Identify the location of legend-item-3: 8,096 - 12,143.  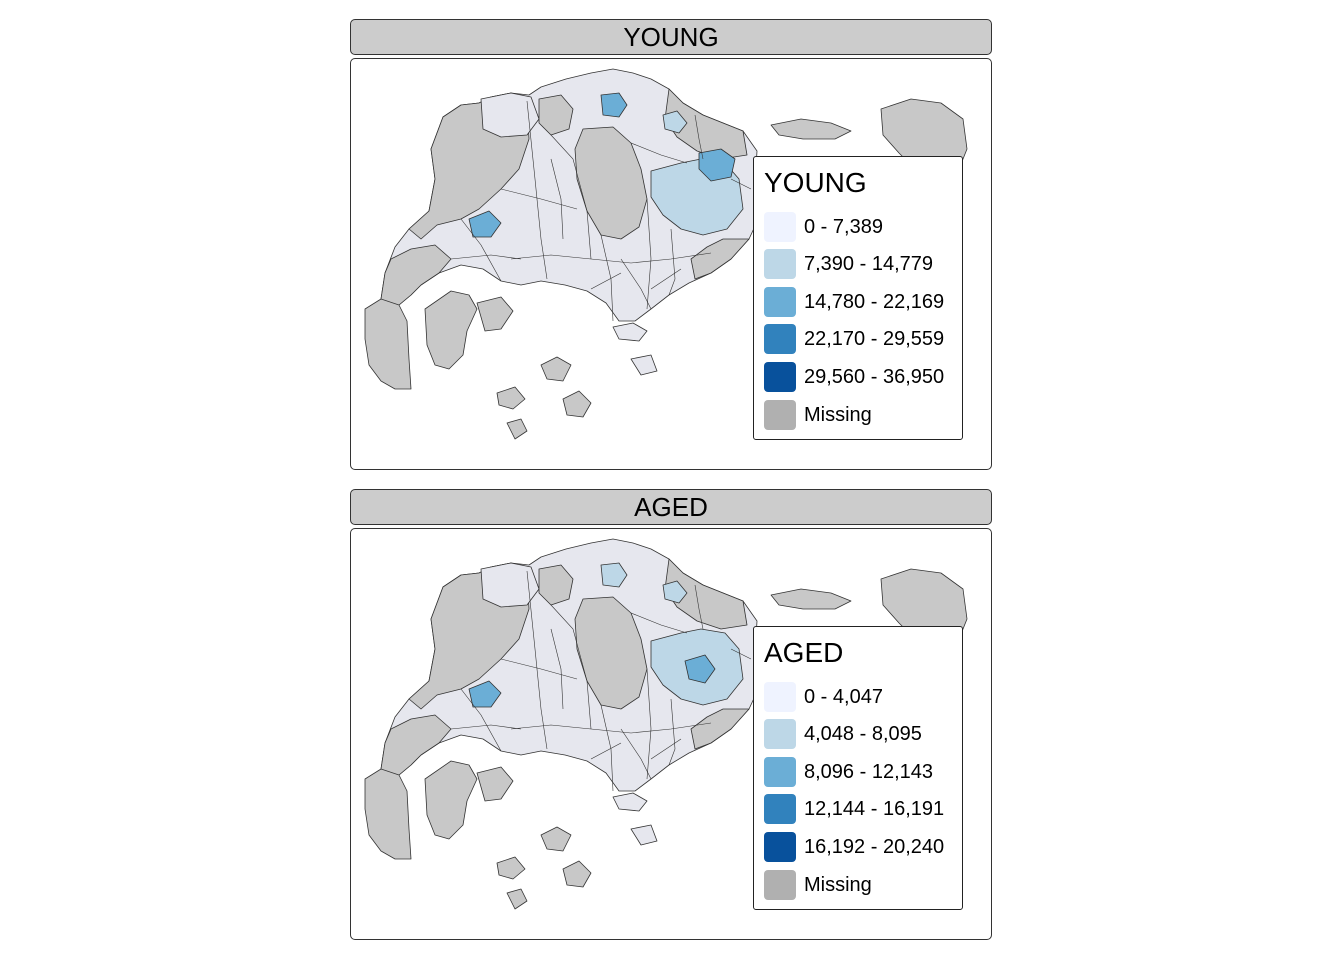
(848, 772).